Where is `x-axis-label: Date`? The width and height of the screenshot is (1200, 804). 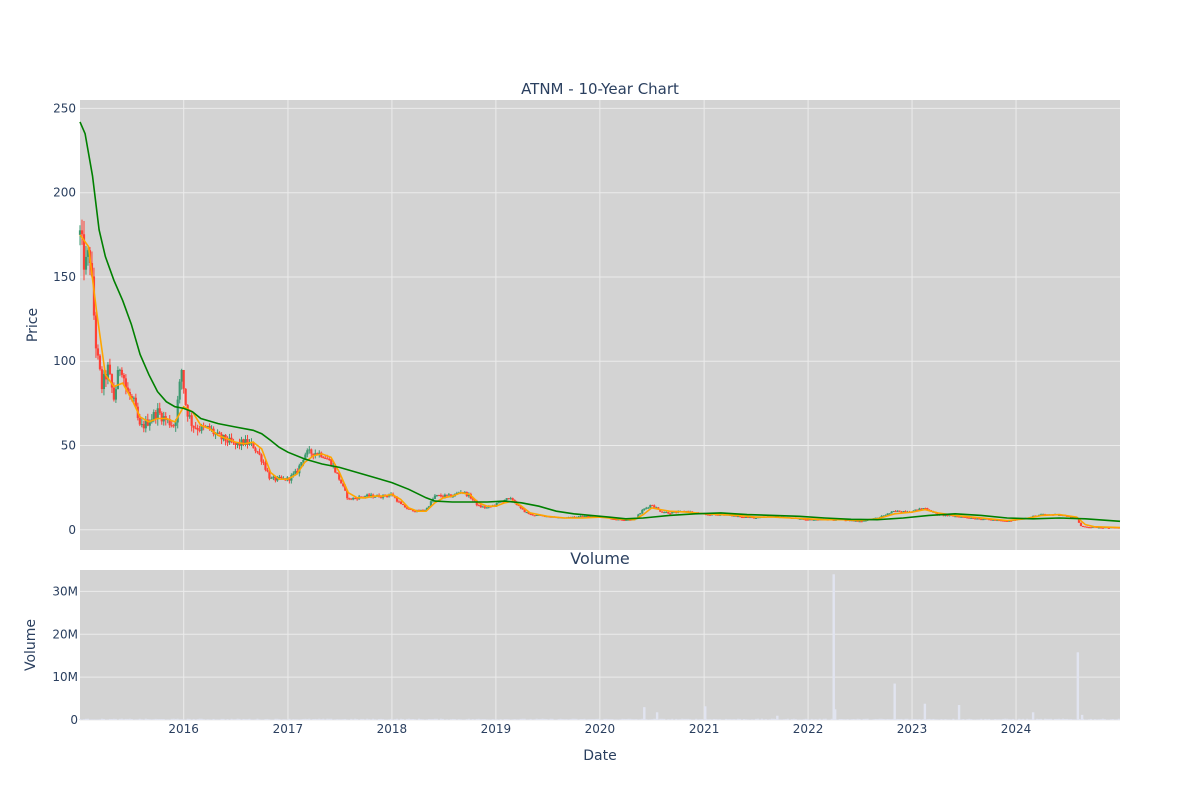
x-axis-label: Date is located at coordinates (599, 756).